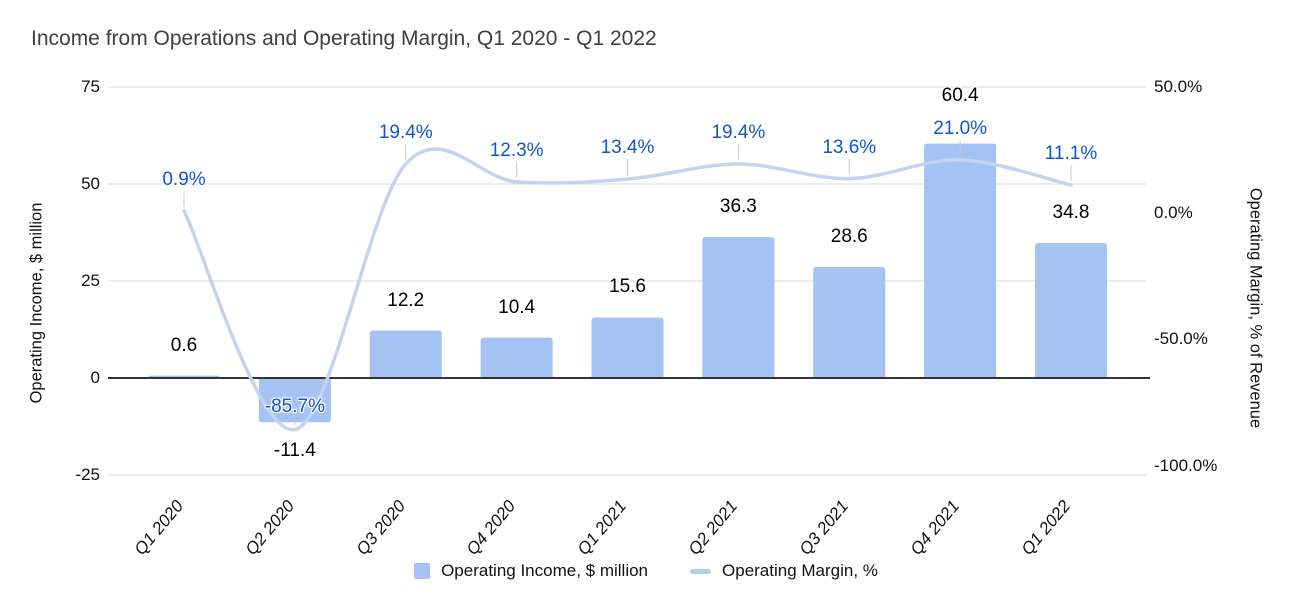 Image resolution: width=1292 pixels, height=612 pixels. Describe the element at coordinates (738, 207) in the screenshot. I see `bar-value-label: 36.3` at that location.